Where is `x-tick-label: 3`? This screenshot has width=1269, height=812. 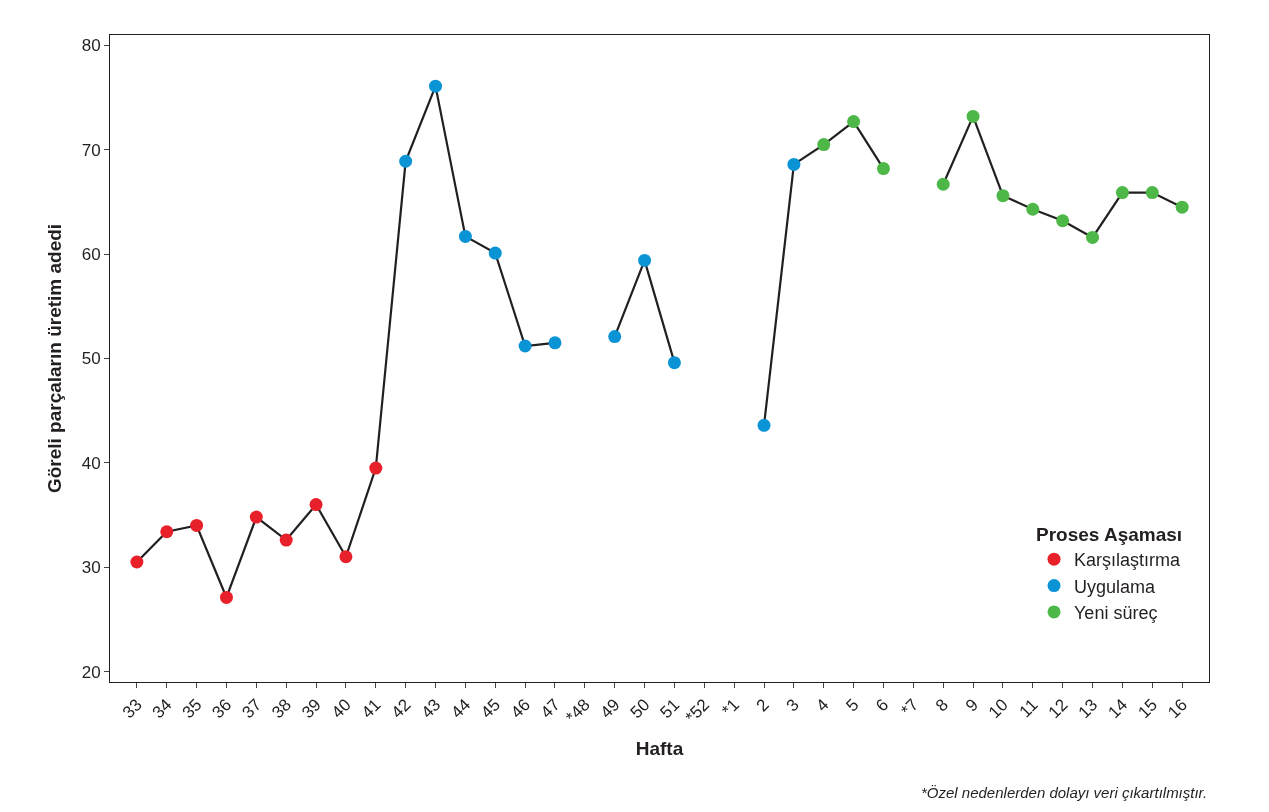
x-tick-label: 3 is located at coordinates (792, 705).